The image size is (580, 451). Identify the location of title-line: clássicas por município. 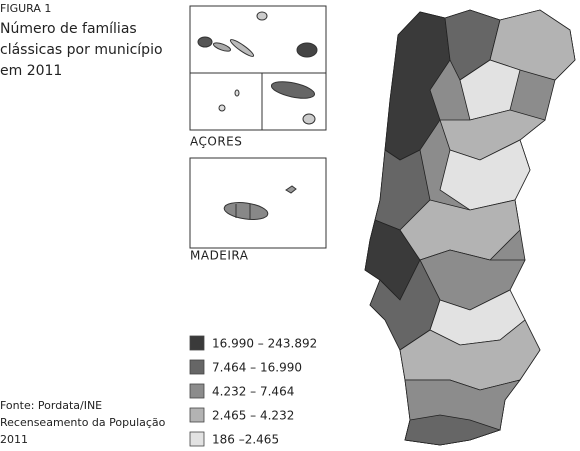
(81, 50).